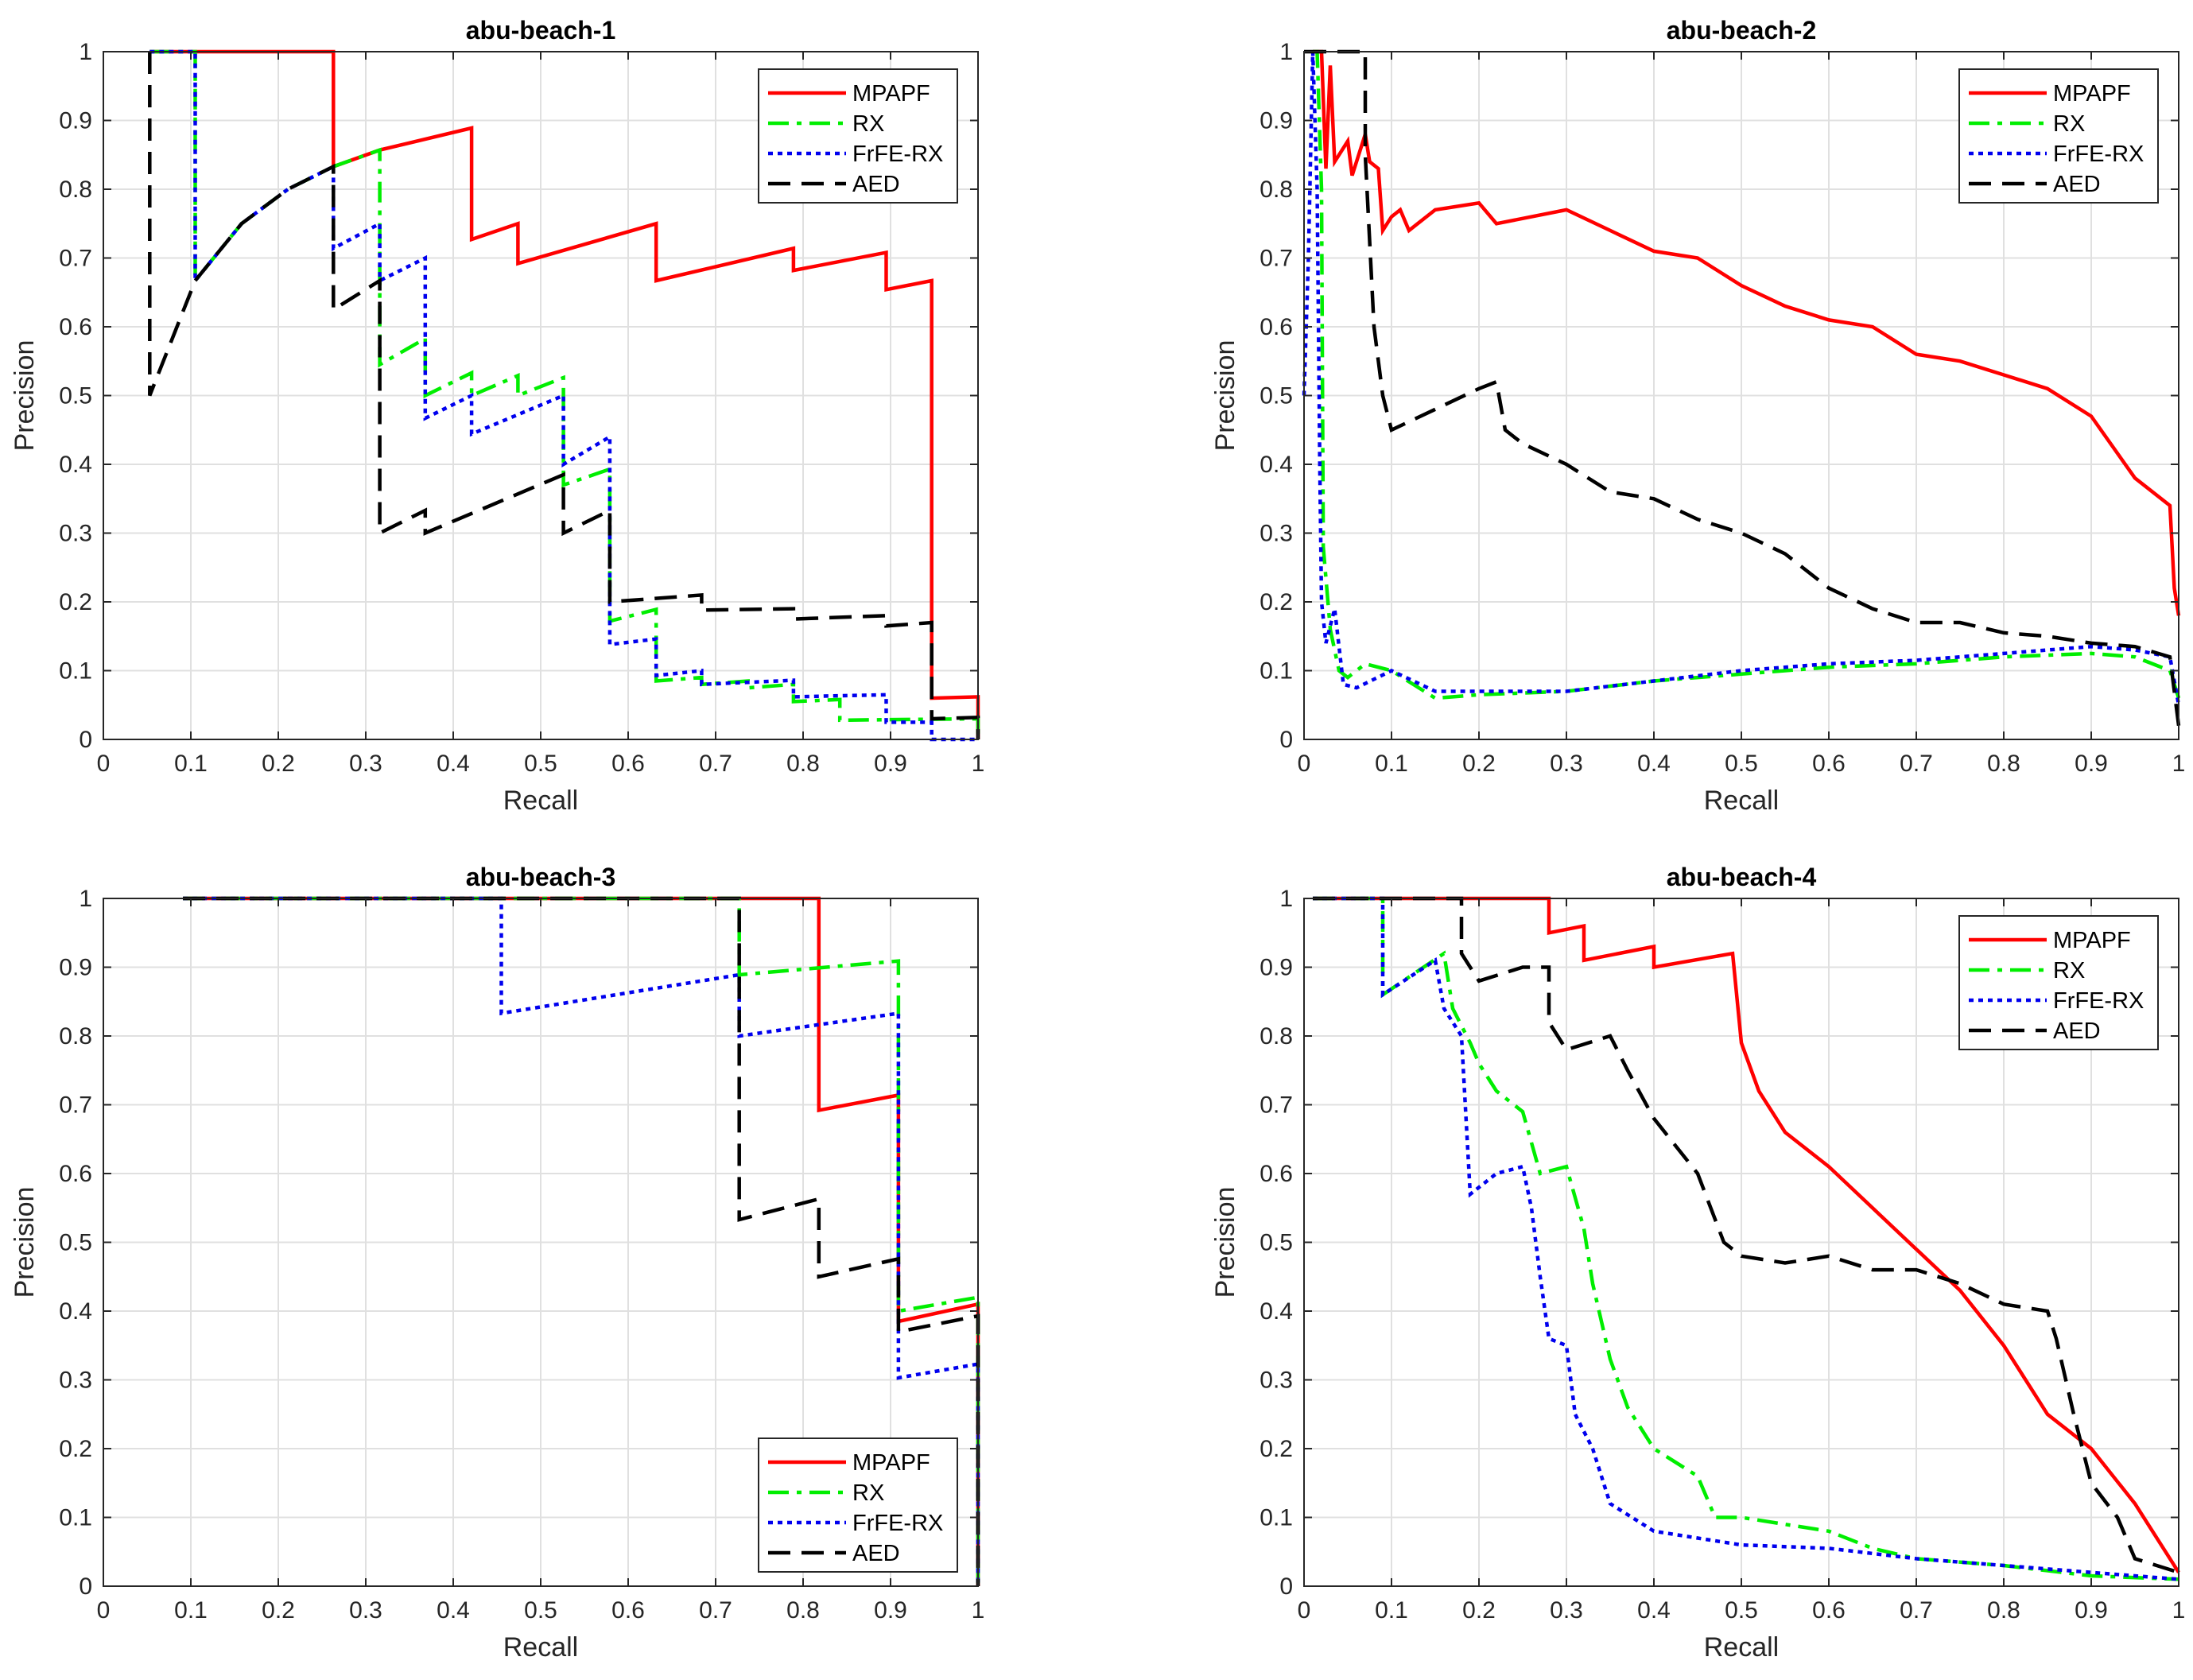 The height and width of the screenshot is (1680, 2193). Describe the element at coordinates (540, 877) in the screenshot. I see `chart-title: abu-beach-3` at that location.